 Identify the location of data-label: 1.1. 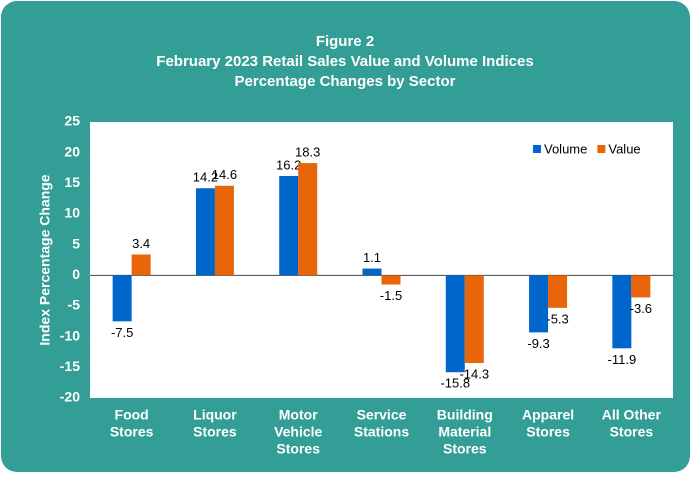
(372, 257).